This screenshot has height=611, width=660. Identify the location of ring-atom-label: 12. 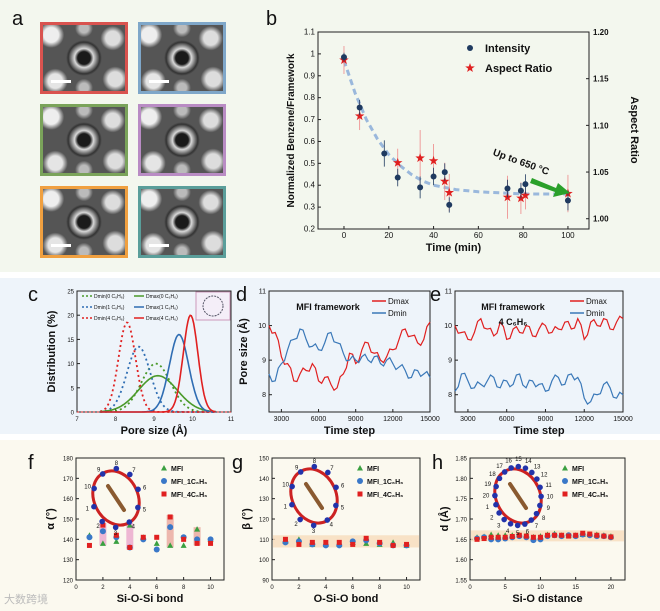
(544, 476).